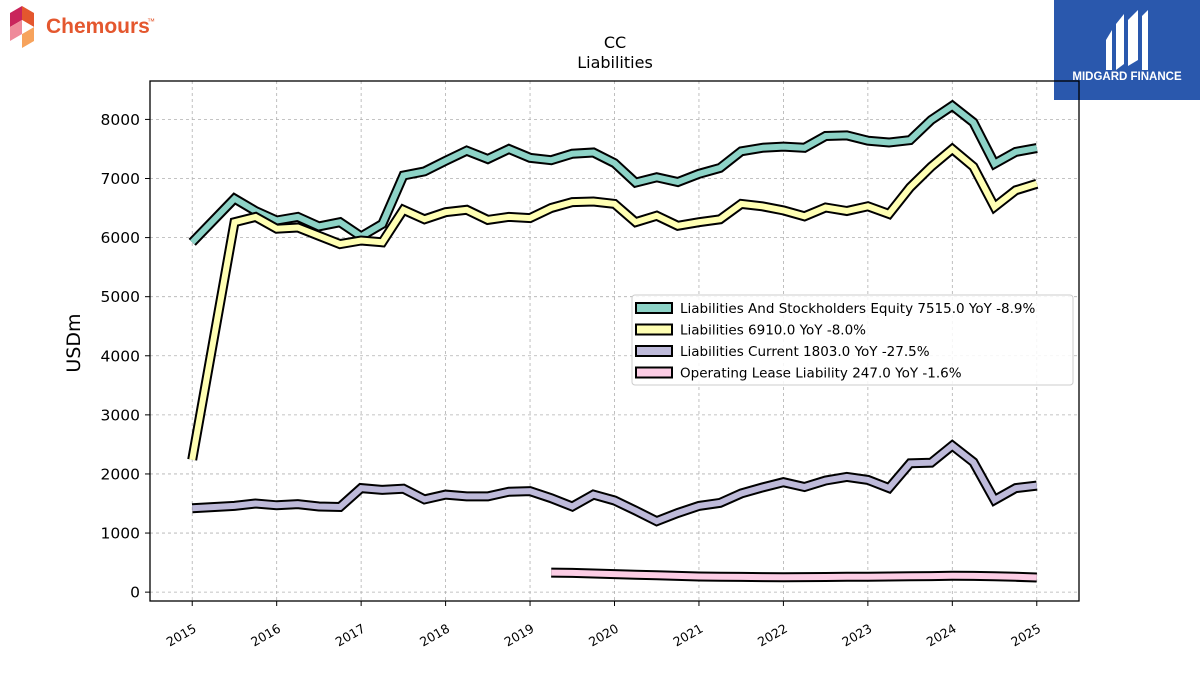 This screenshot has height=675, width=1200. Describe the element at coordinates (135, 593) in the screenshot. I see `y-tick-label: 0` at that location.